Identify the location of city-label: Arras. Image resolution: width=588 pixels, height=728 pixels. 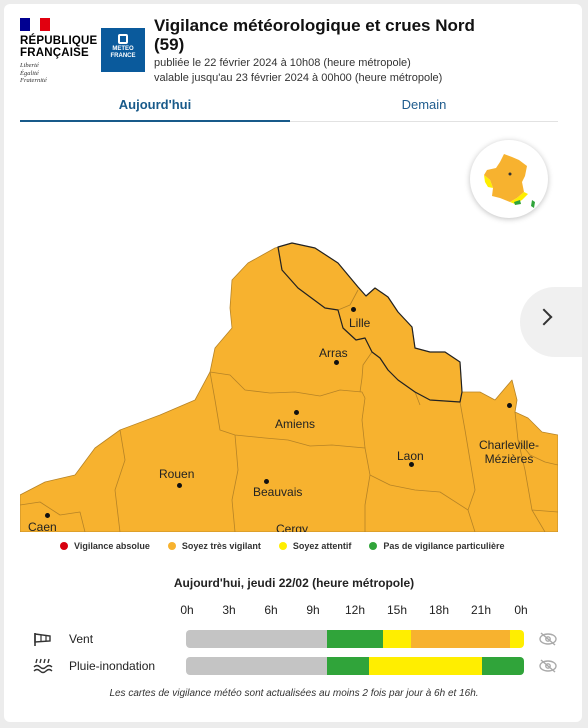
(333, 353).